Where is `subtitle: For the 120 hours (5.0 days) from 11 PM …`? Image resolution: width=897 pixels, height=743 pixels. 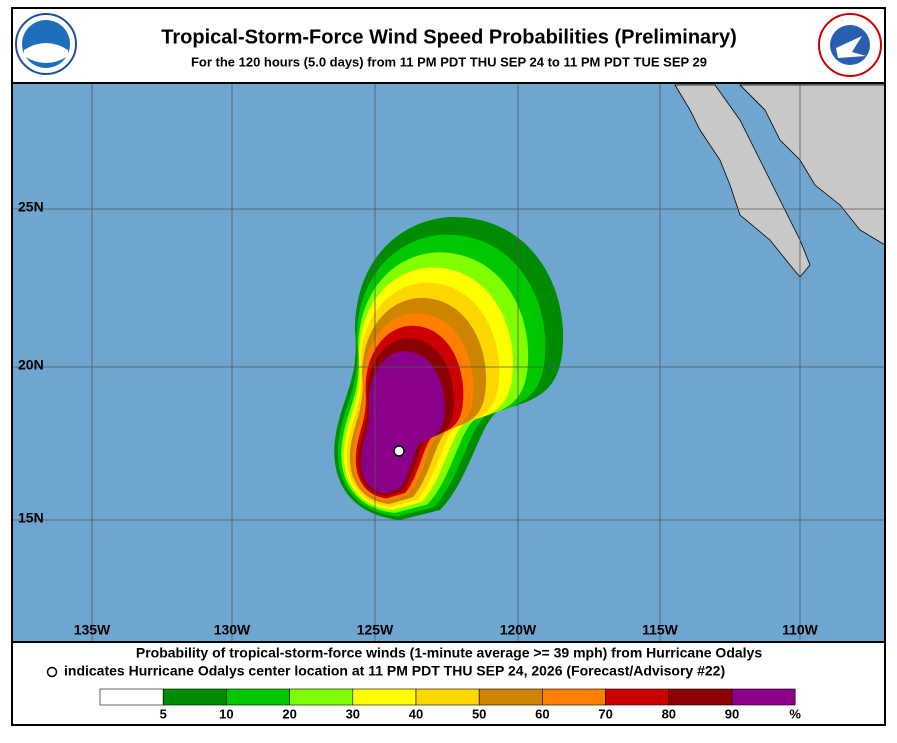
subtitle: For the 120 hours (5.0 days) from 11 PM … is located at coordinates (449, 61).